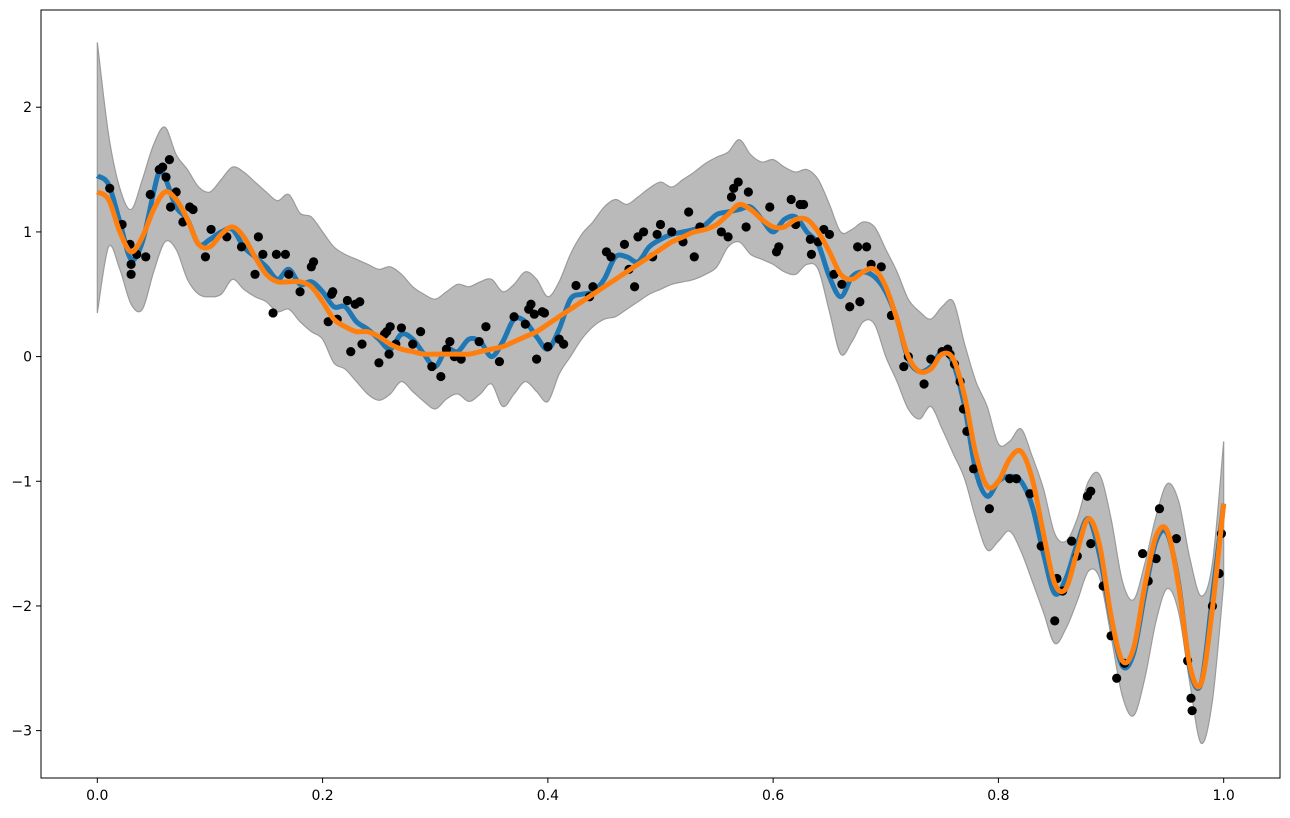 The image size is (1290, 818). Describe the element at coordinates (21, 482) in the screenshot. I see `y-tick-label: −1` at that location.